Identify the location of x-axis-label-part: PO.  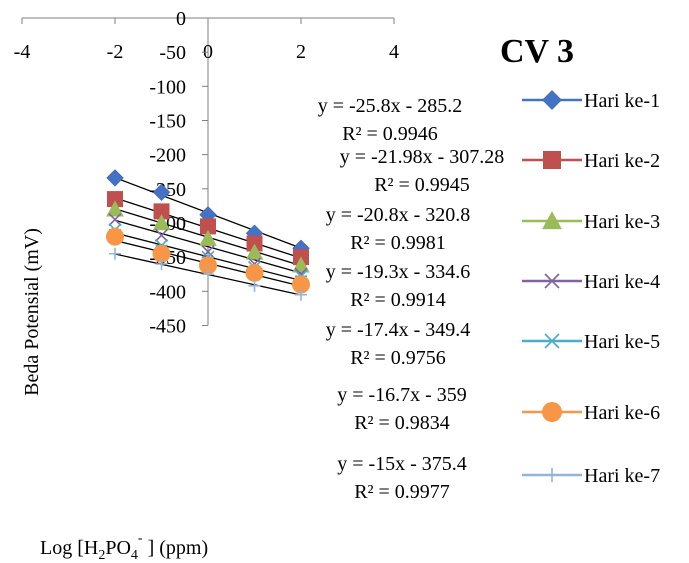
(118, 548).